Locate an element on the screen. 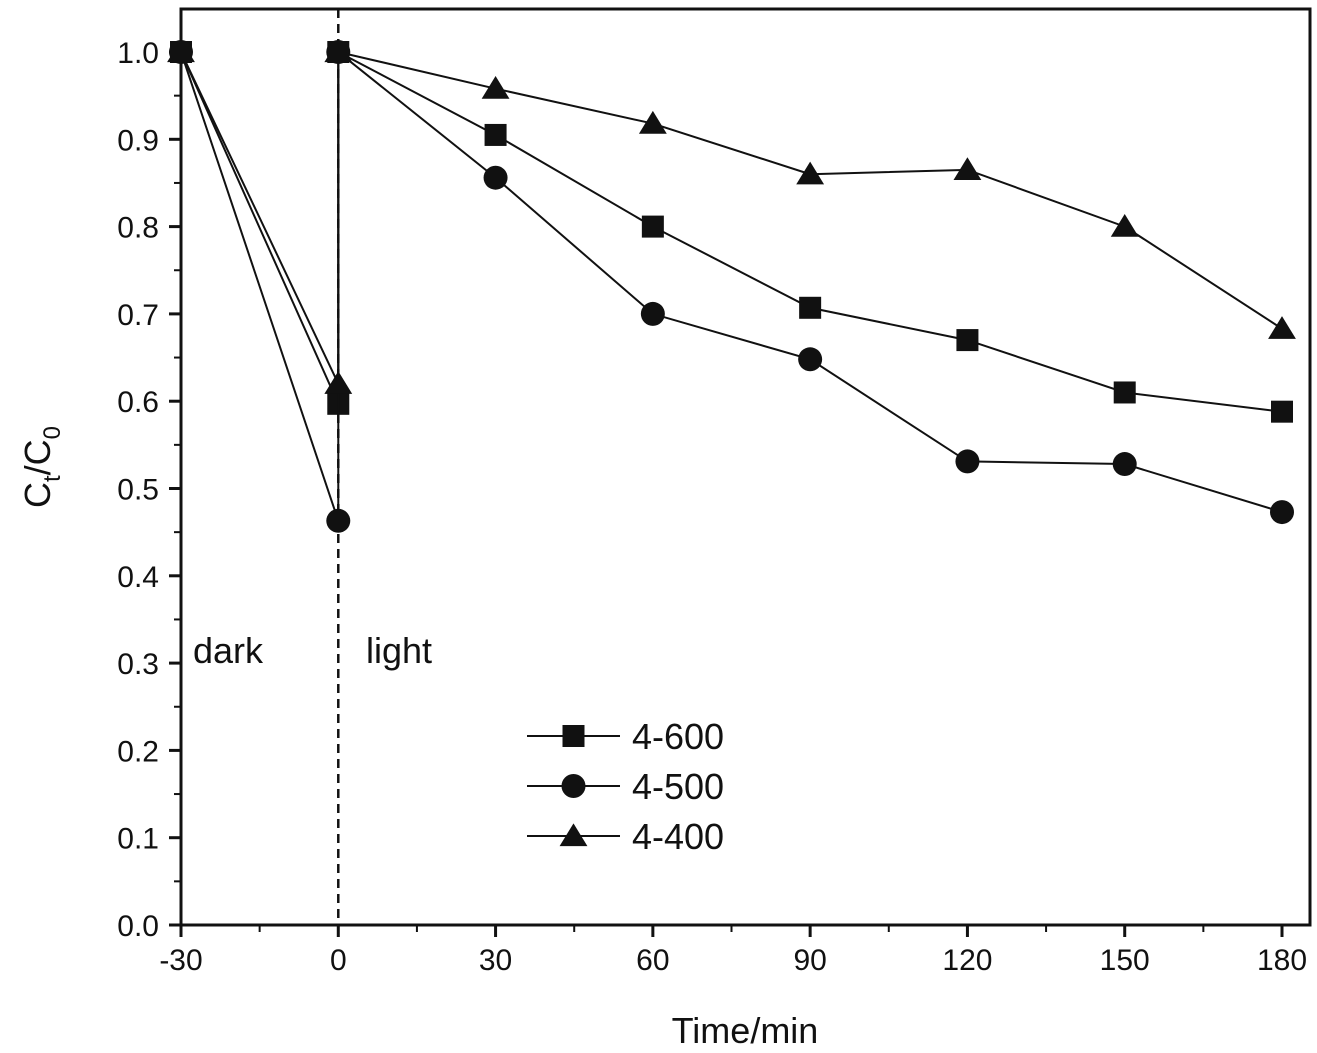 Image resolution: width=1317 pixels, height=1053 pixels. x-tick-label: 120 is located at coordinates (967, 960).